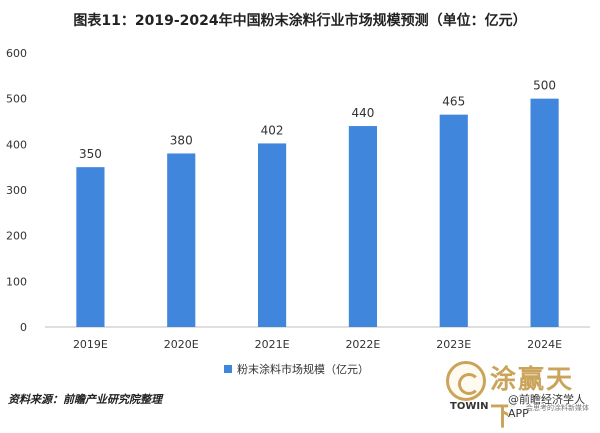 The height and width of the screenshot is (433, 600). I want to click on y-tick-label: 500, so click(16, 99).